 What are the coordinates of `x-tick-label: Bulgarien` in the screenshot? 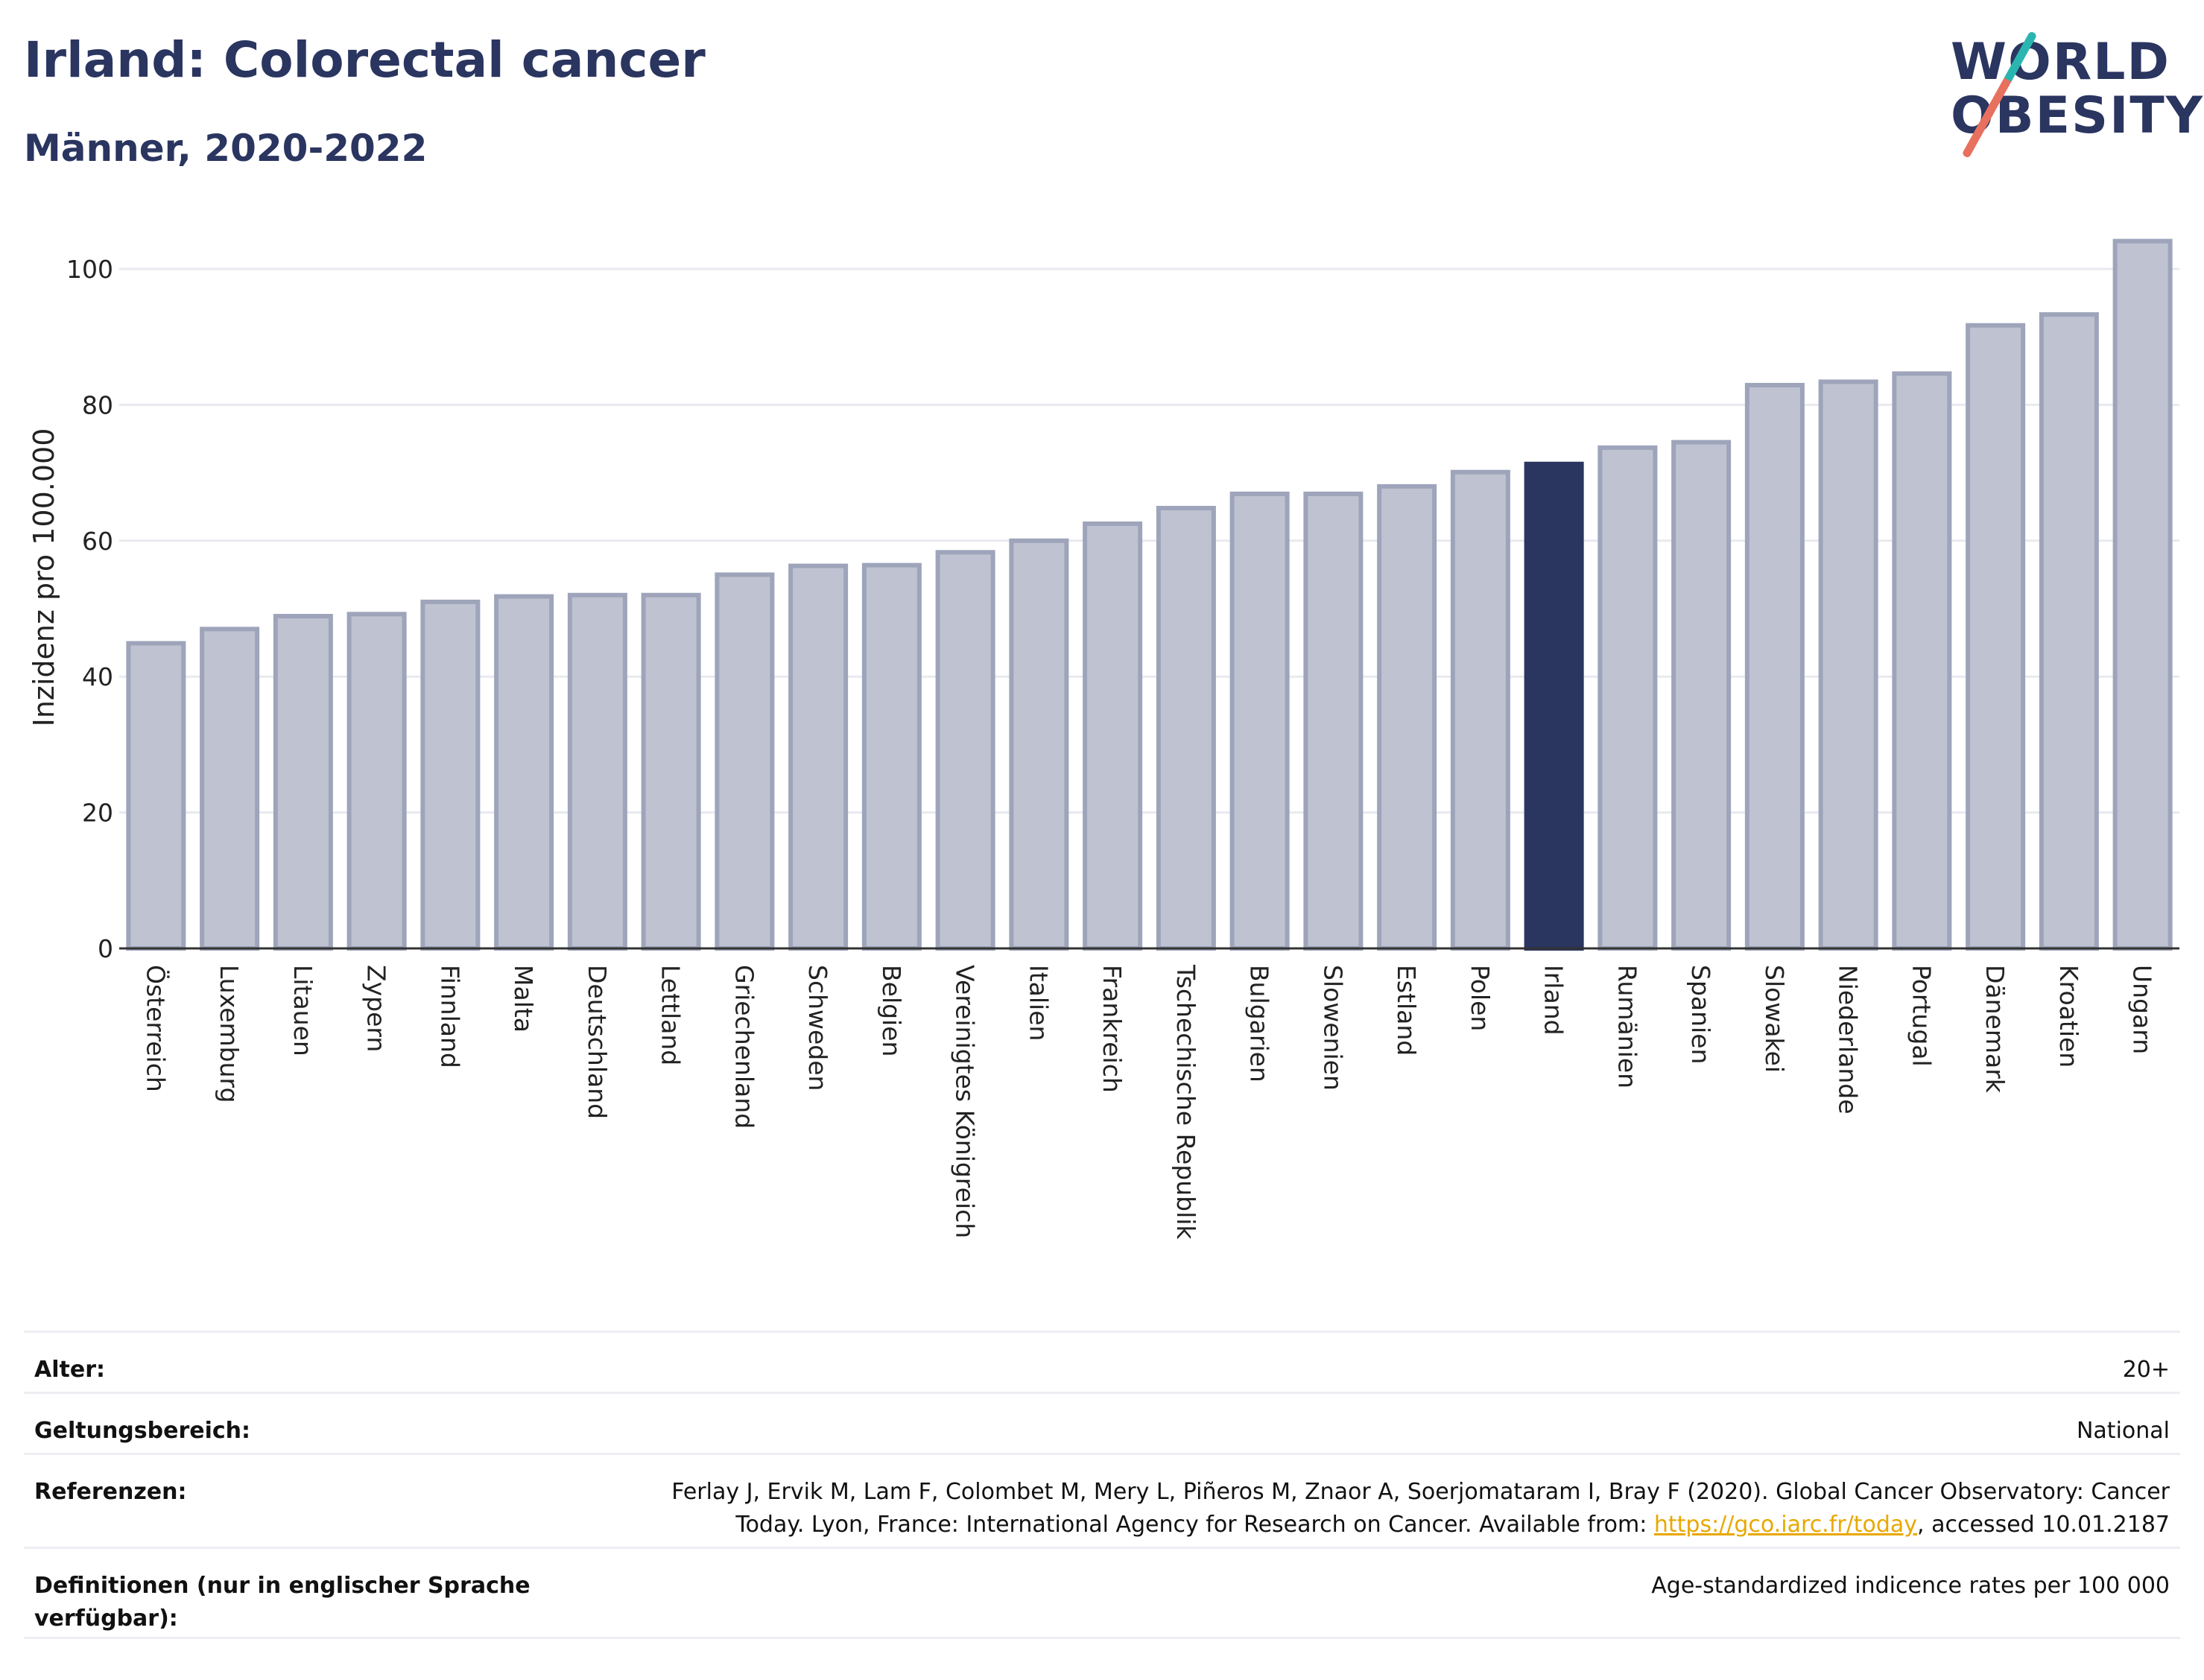 It's located at (1259, 1024).